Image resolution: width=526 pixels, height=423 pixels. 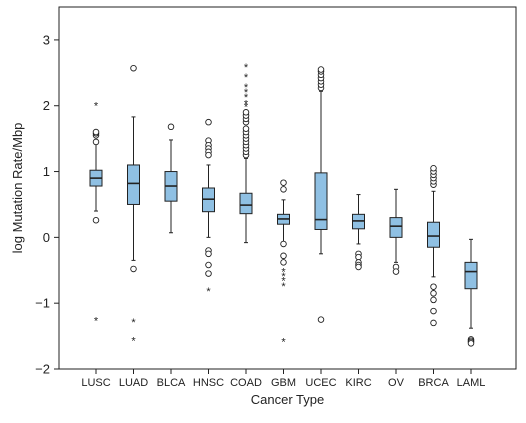 What do you see at coordinates (42, 303) in the screenshot?
I see `y-tick-label: −1` at bounding box center [42, 303].